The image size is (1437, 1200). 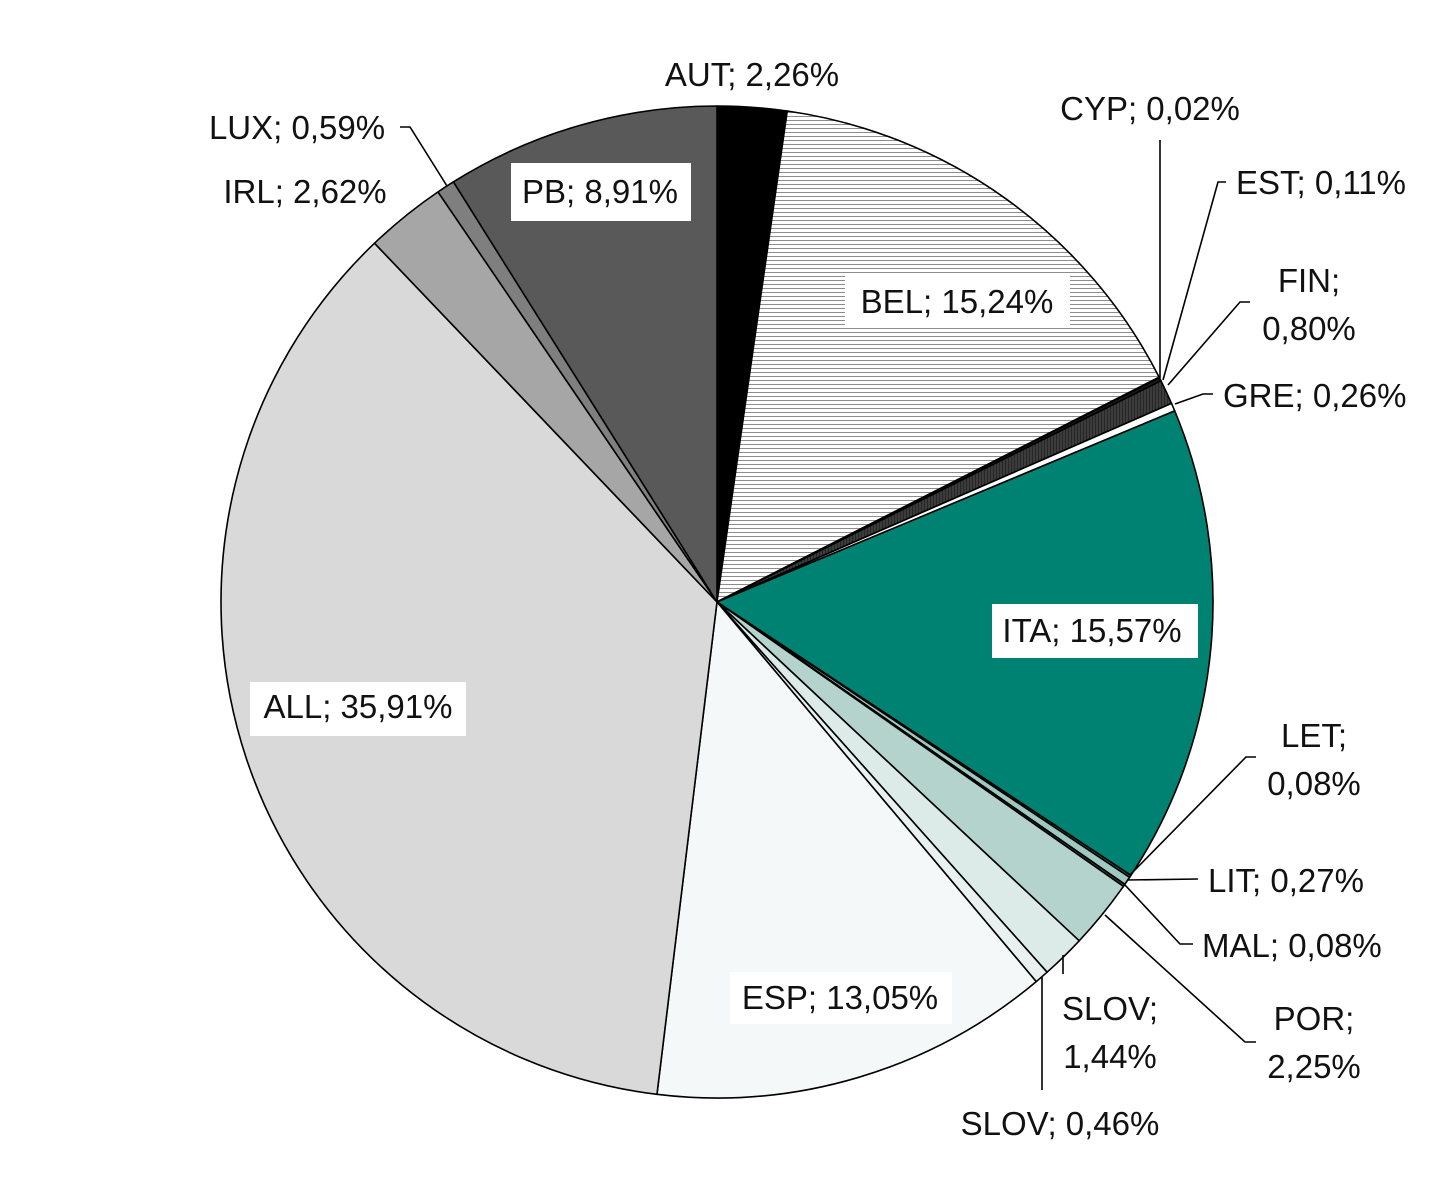 I want to click on data-label-irl-15: IRL; 2,62%, so click(x=304, y=191).